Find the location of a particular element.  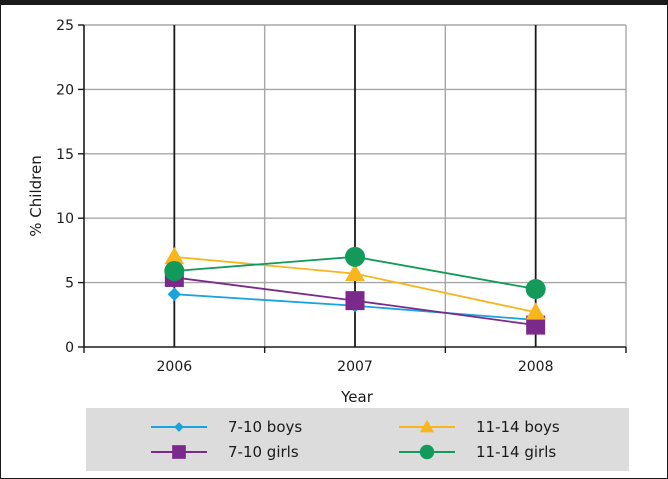

y-tick-label: 15 is located at coordinates (65, 155).